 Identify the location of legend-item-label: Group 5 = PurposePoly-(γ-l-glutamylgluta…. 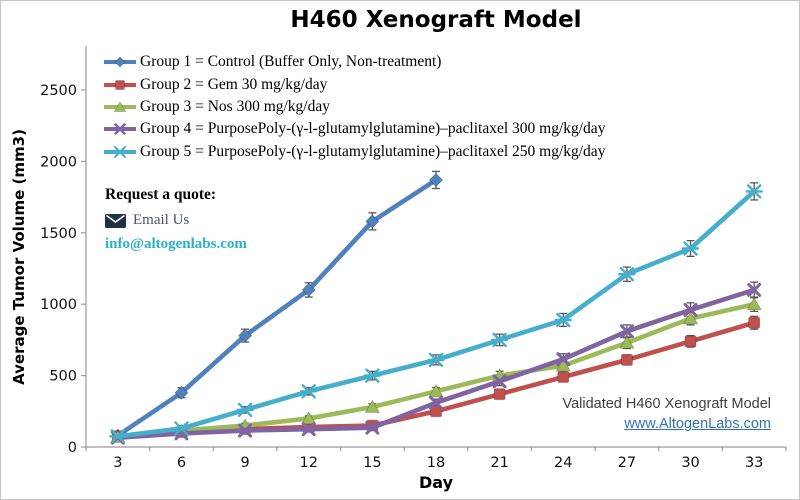
(373, 151).